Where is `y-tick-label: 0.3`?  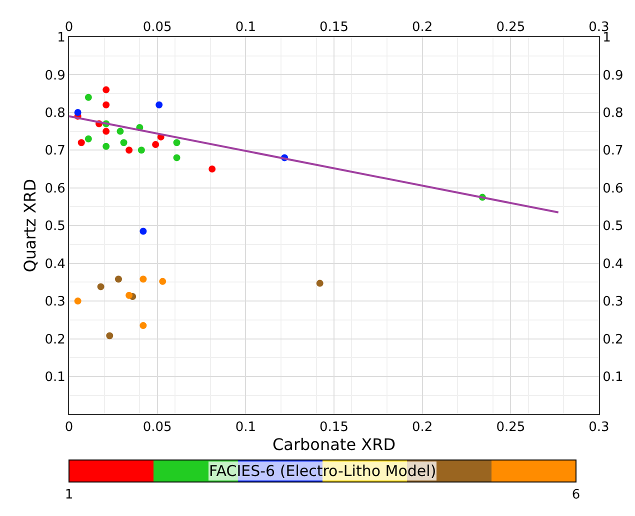
y-tick-label: 0.3 is located at coordinates (55, 302).